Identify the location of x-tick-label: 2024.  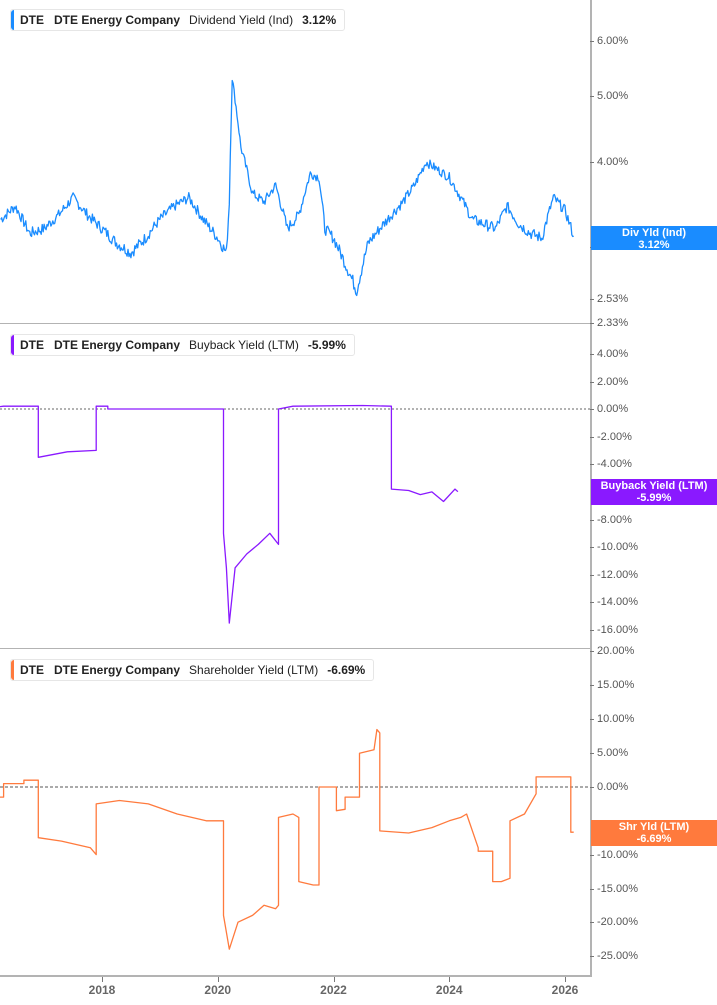
(449, 990).